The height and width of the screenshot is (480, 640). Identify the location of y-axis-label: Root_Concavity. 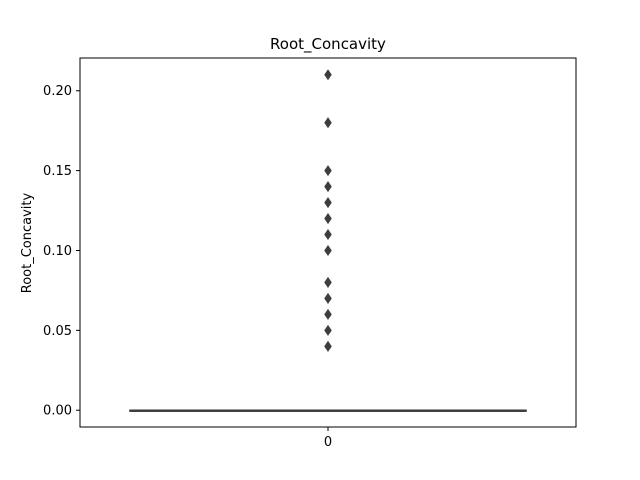
(27, 242).